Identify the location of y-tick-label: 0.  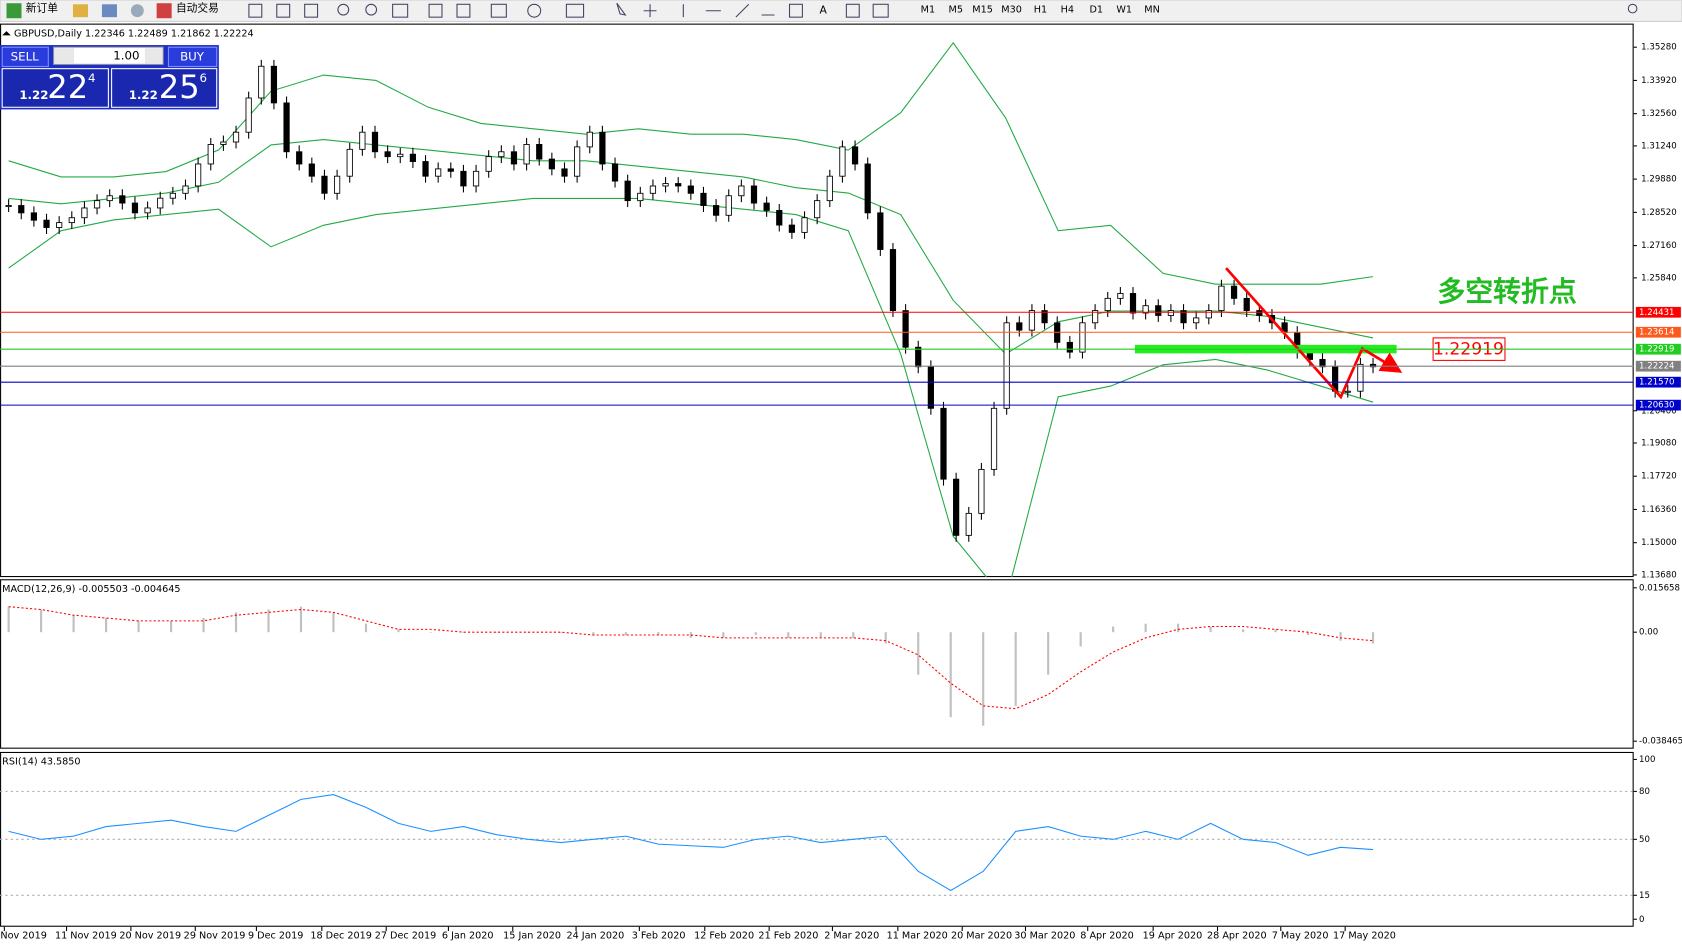
(1641, 920).